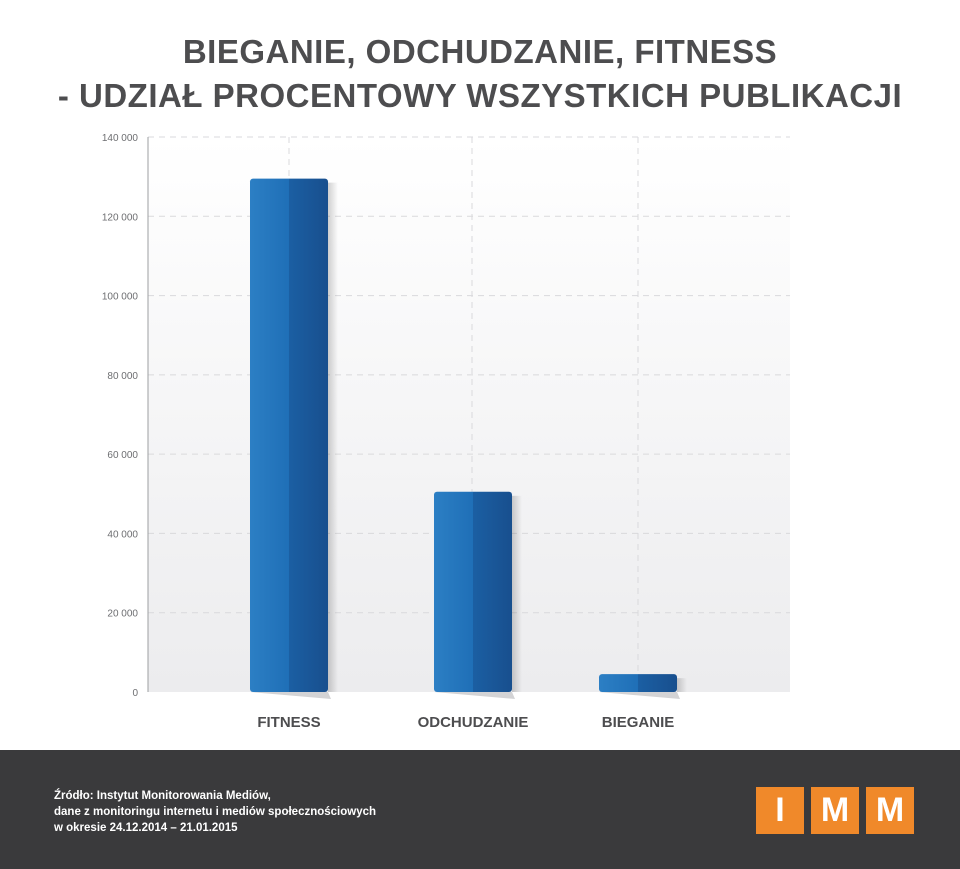 This screenshot has height=869, width=960. Describe the element at coordinates (122, 534) in the screenshot. I see `y-tick-label: 40 000` at that location.